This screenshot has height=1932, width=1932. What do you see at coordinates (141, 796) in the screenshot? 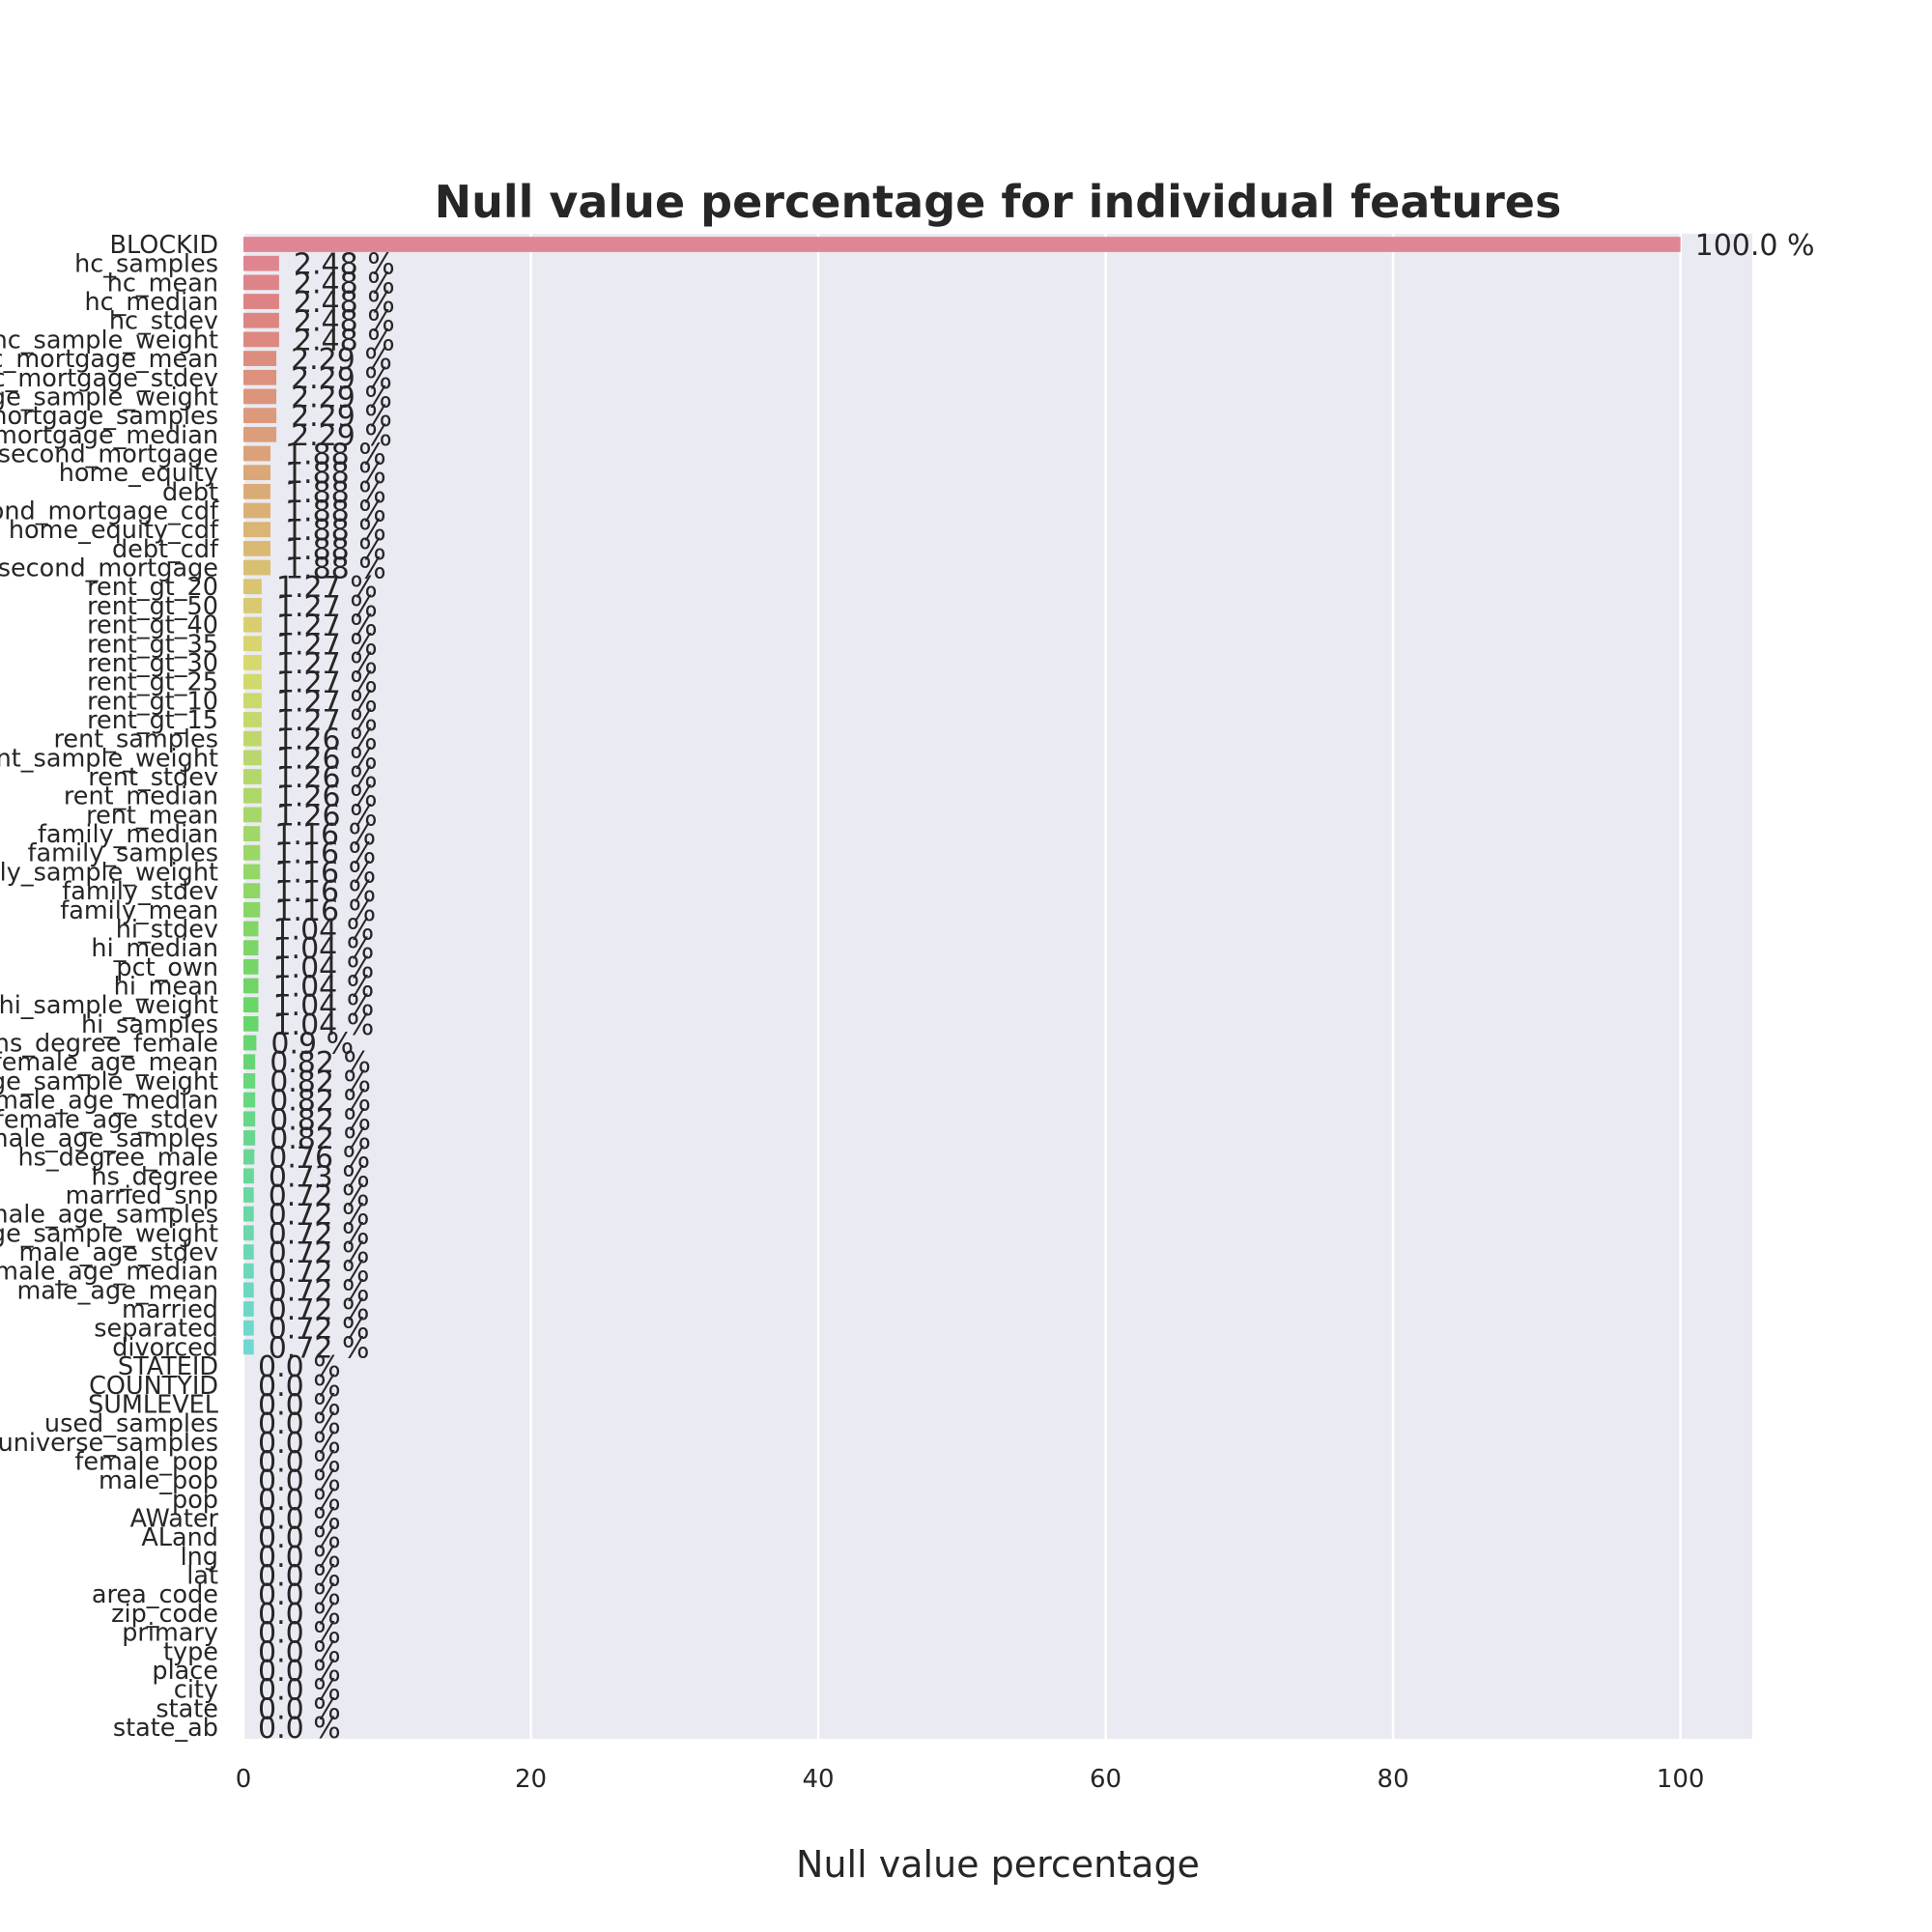
I see `y-tick-label: rent_median` at bounding box center [141, 796].